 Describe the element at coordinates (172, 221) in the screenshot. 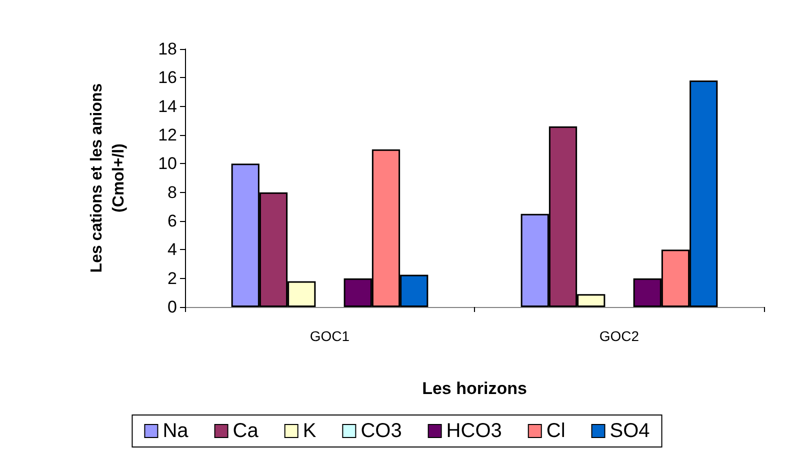

I see `y-tick-label: 6` at that location.